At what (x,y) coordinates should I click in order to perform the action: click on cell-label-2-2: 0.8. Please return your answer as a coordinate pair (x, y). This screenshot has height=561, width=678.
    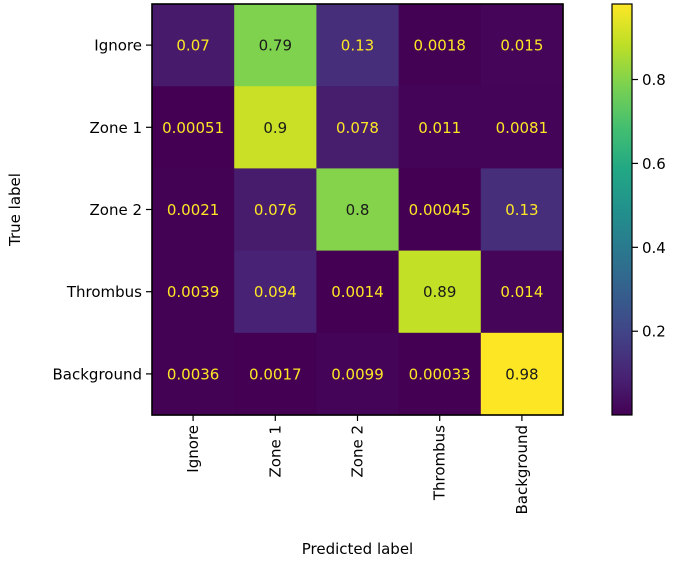
    Looking at the image, I should click on (358, 210).